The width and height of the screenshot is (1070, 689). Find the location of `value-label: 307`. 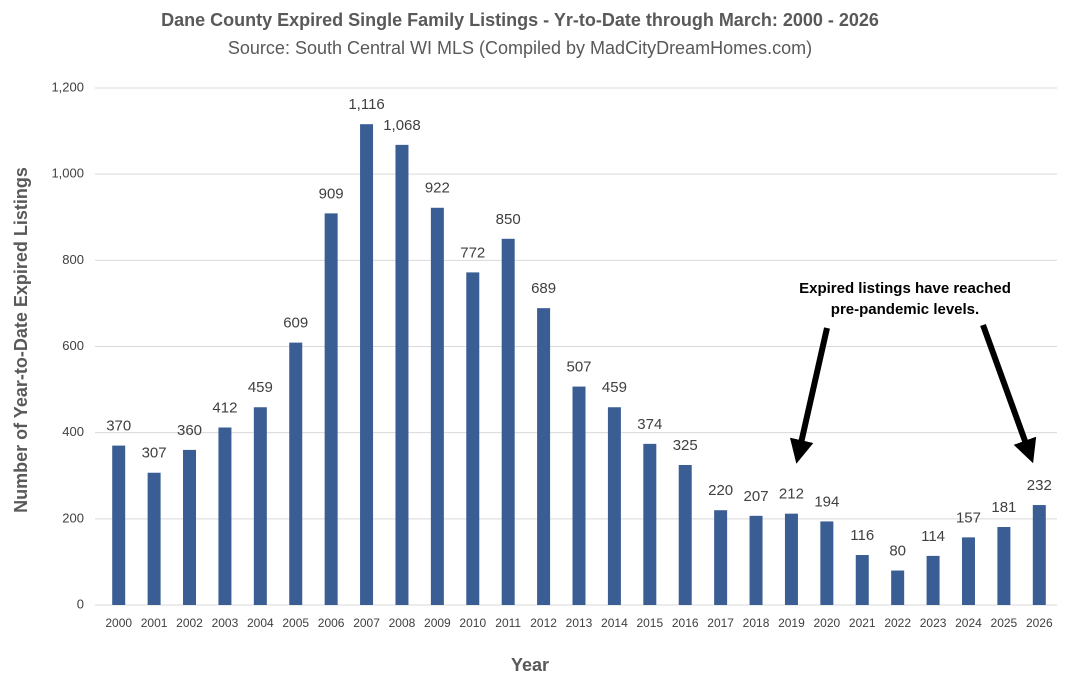

value-label: 307 is located at coordinates (154, 453).